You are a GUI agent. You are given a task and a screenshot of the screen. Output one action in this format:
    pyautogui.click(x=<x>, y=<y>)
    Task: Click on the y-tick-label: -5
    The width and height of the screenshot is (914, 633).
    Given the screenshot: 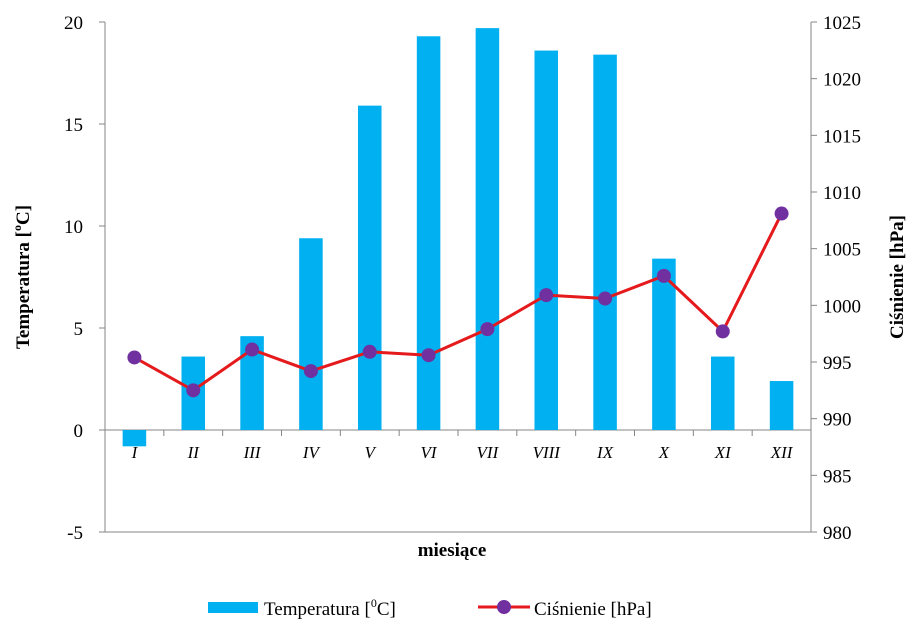 What is the action you would take?
    pyautogui.click(x=75, y=533)
    